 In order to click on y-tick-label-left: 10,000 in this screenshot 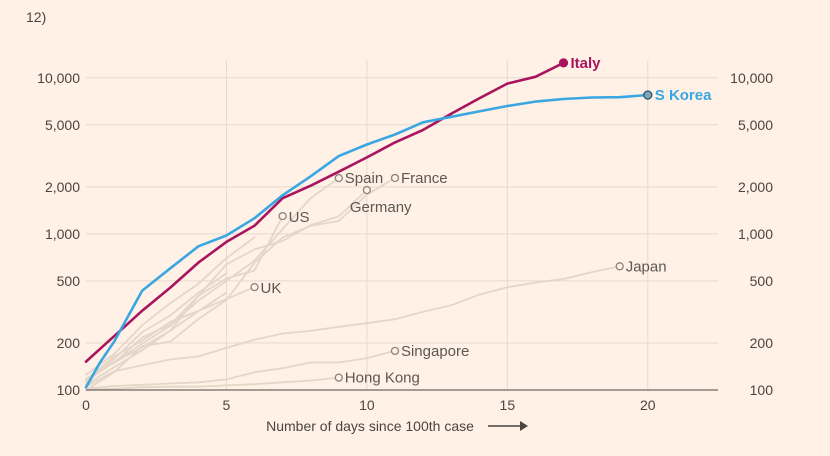, I will do `click(58, 78)`.